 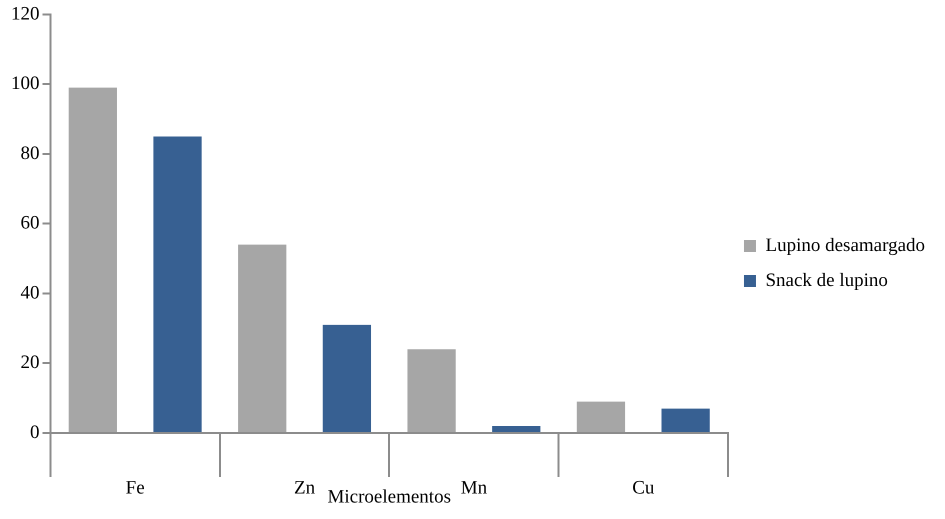 I want to click on x-tick-label: Cu, so click(x=643, y=487).